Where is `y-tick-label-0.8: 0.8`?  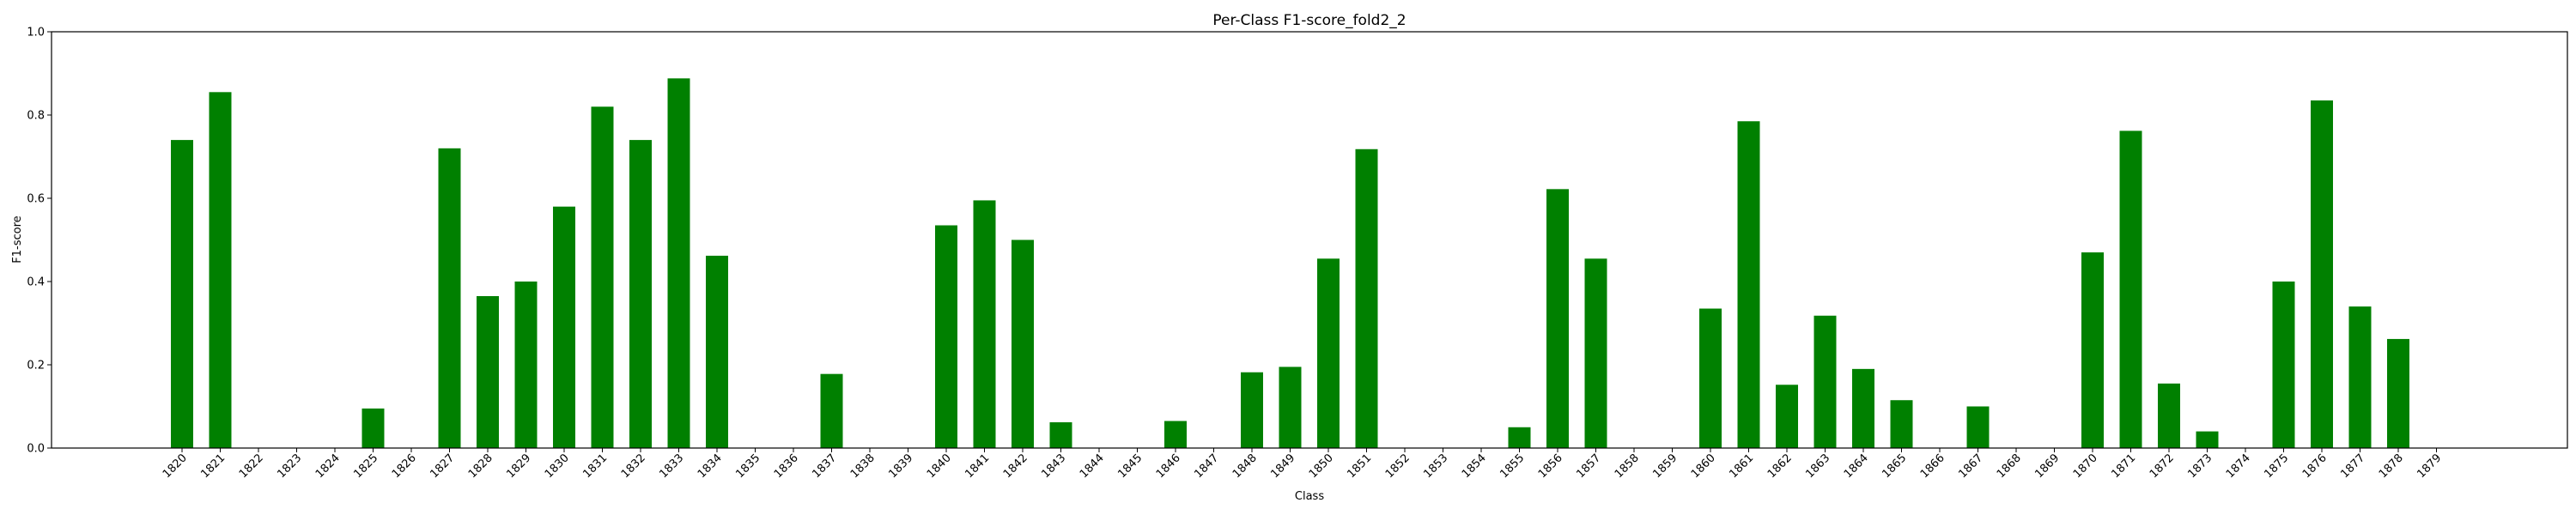 y-tick-label-0.8: 0.8 is located at coordinates (36, 116).